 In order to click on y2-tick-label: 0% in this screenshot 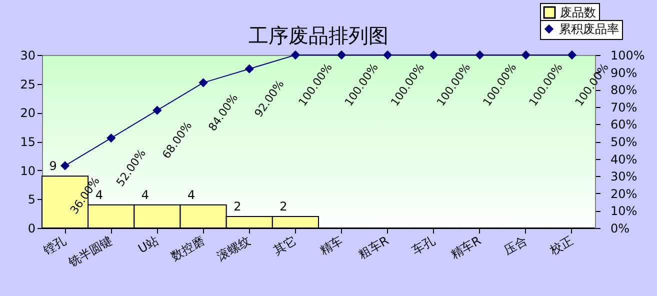, I will do `click(620, 229)`.